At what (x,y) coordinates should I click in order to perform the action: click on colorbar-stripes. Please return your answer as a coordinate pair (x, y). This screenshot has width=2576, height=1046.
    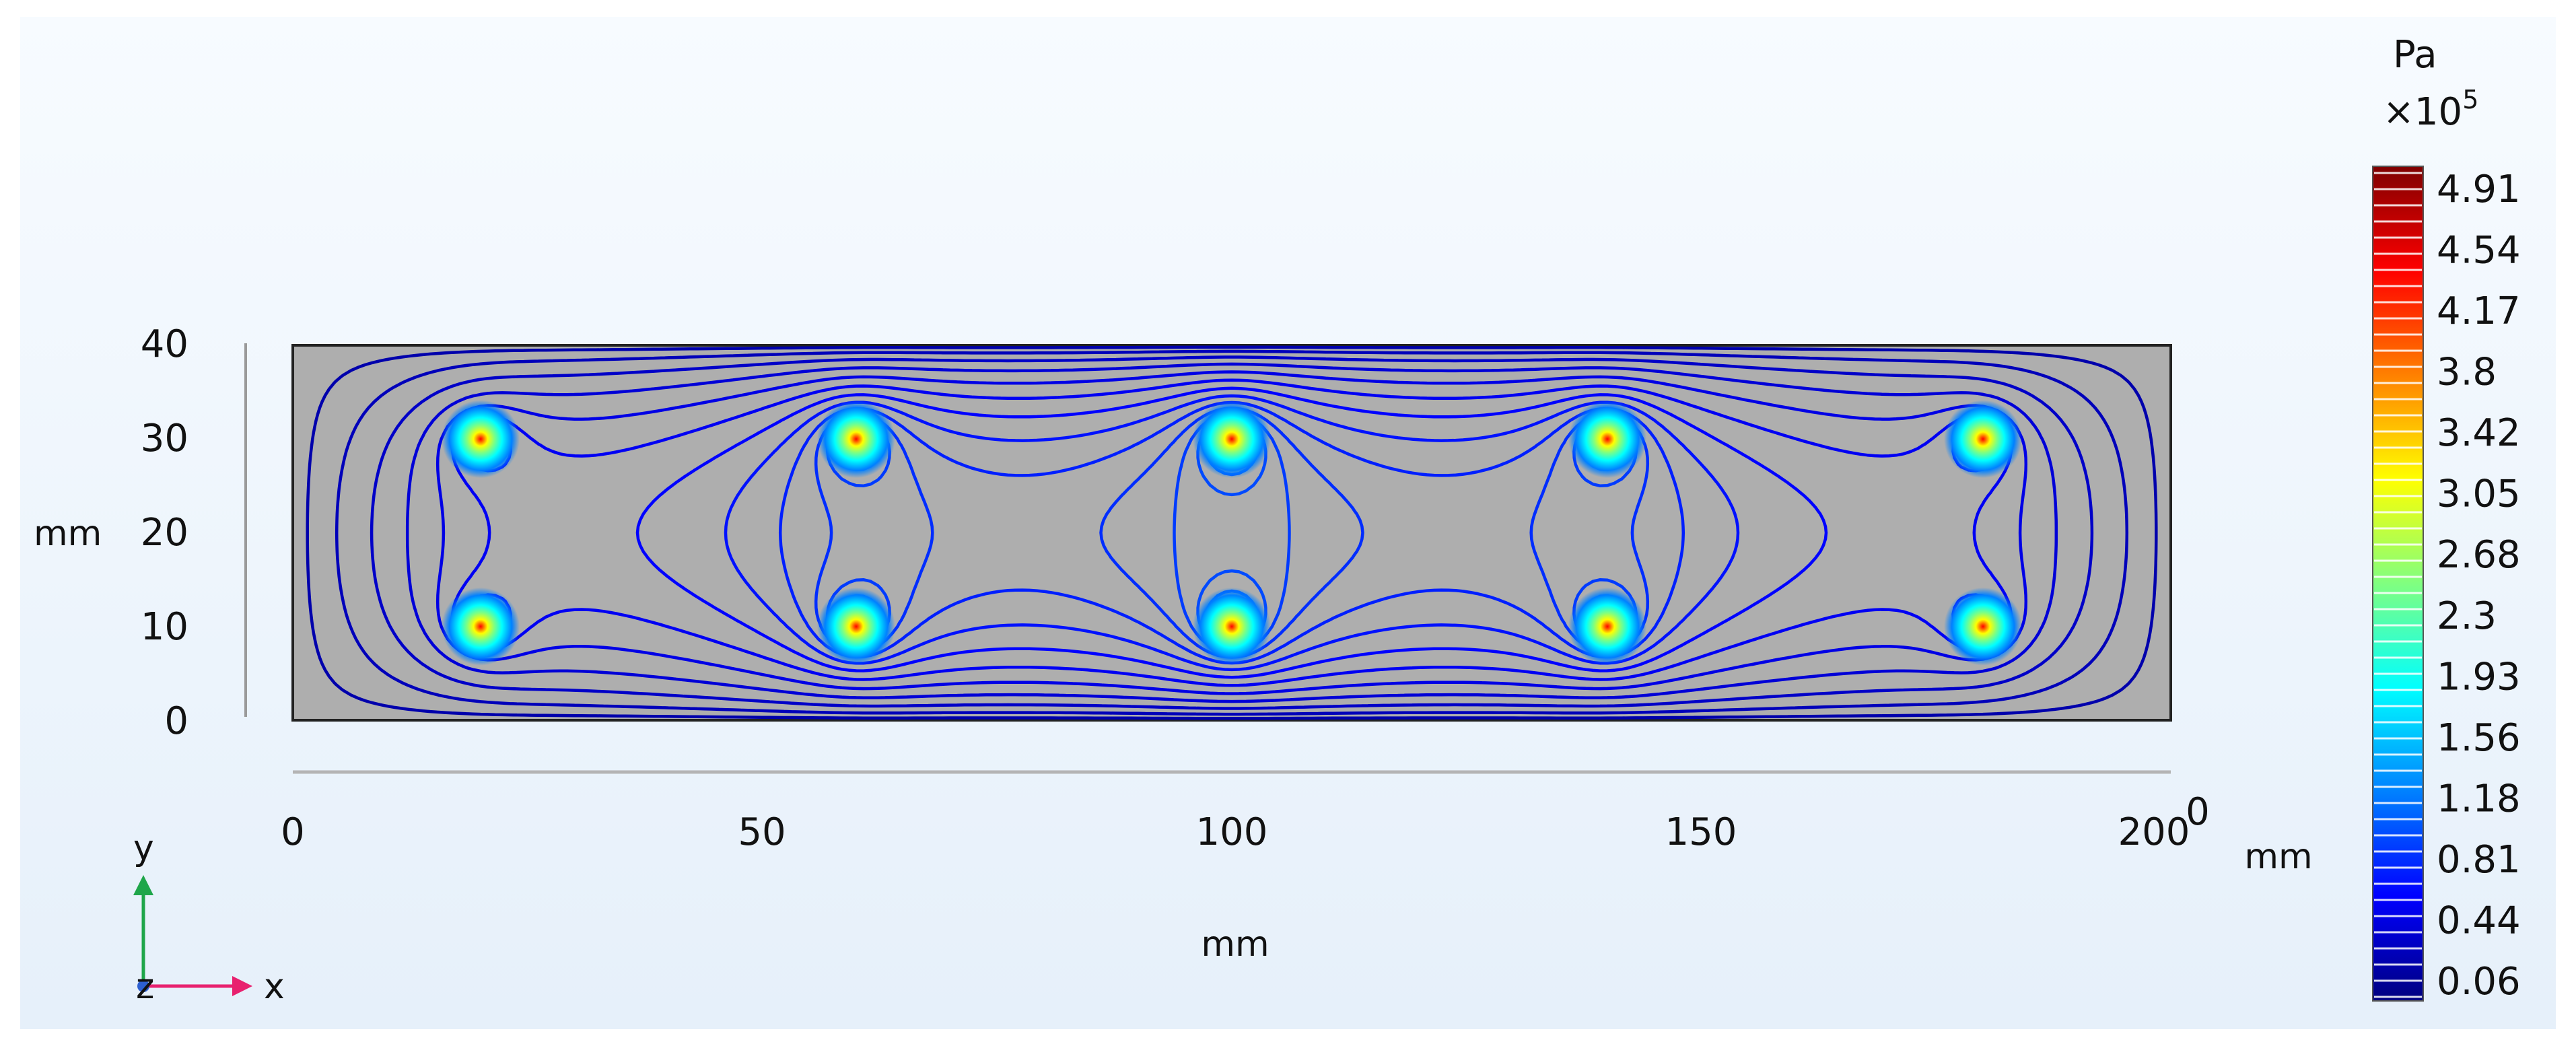
    Looking at the image, I should click on (2398, 585).